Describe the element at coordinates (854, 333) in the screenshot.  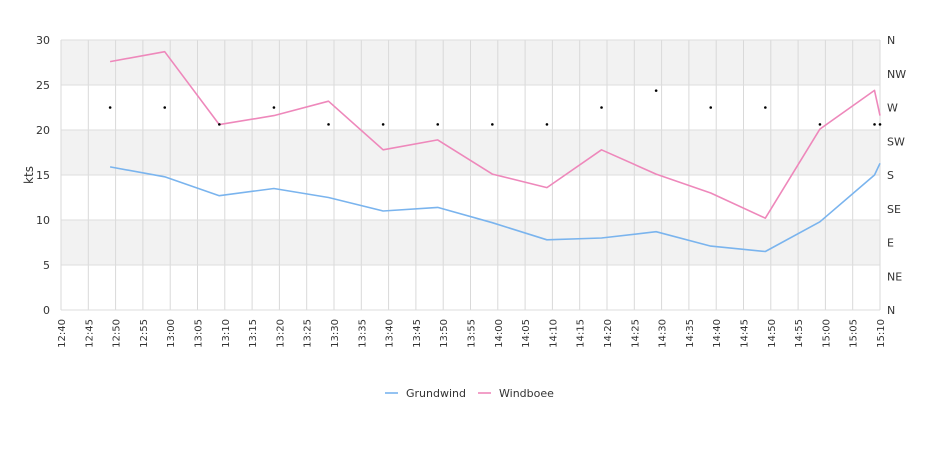
I see `x-tick-label: 15:05` at that location.